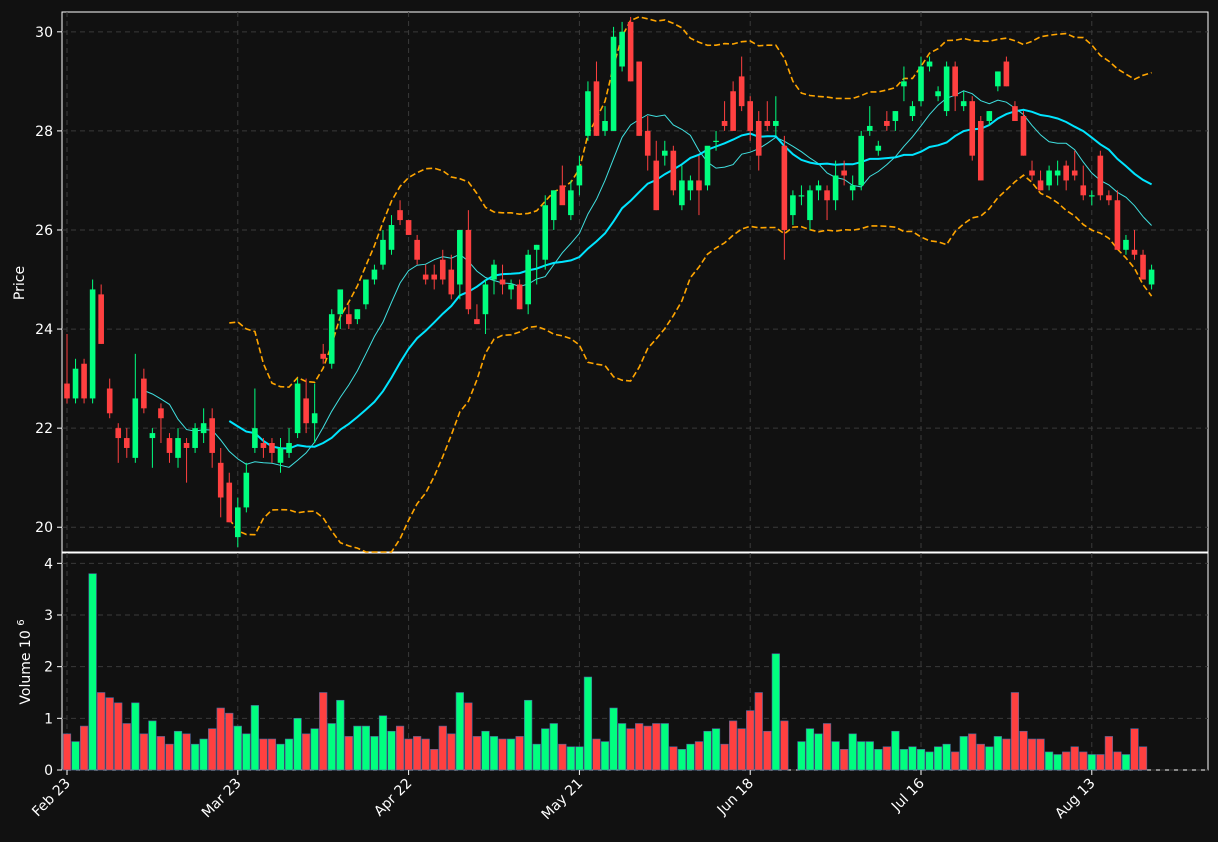 This screenshot has height=842, width=1218. What do you see at coordinates (20, 283) in the screenshot?
I see `price-axis-label: Price` at bounding box center [20, 283].